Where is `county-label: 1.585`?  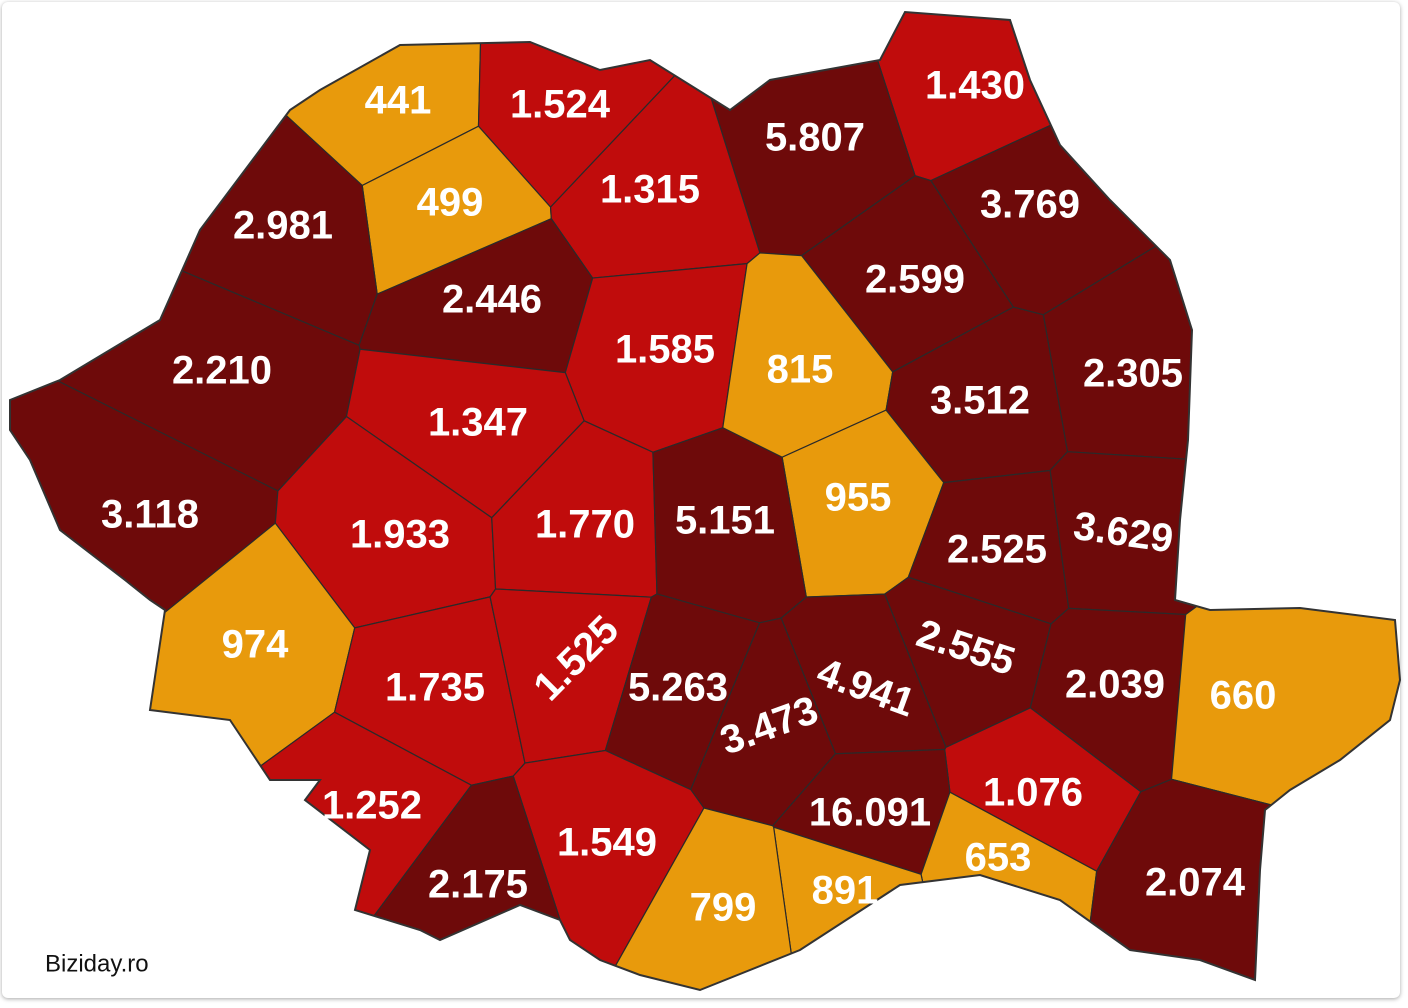
county-label: 1.585 is located at coordinates (665, 350).